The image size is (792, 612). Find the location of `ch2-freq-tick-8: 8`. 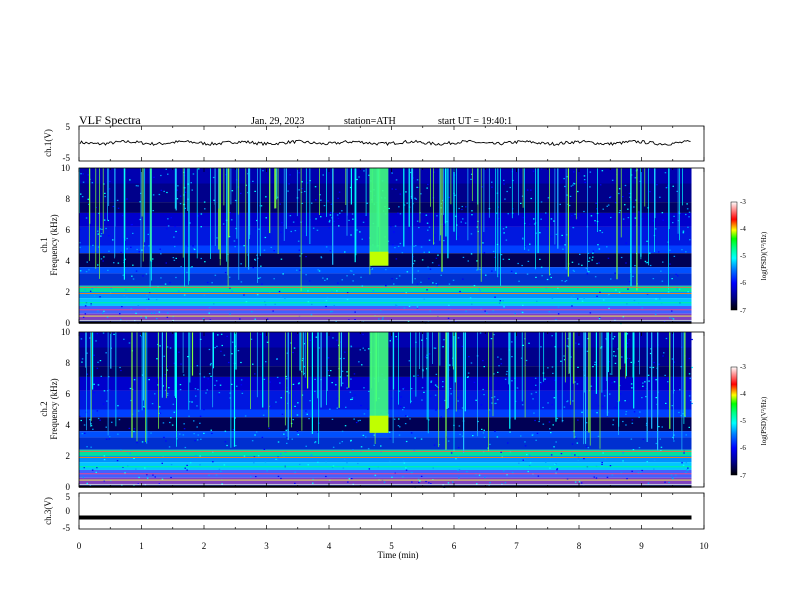

ch2-freq-tick-8: 8 is located at coordinates (68, 363).